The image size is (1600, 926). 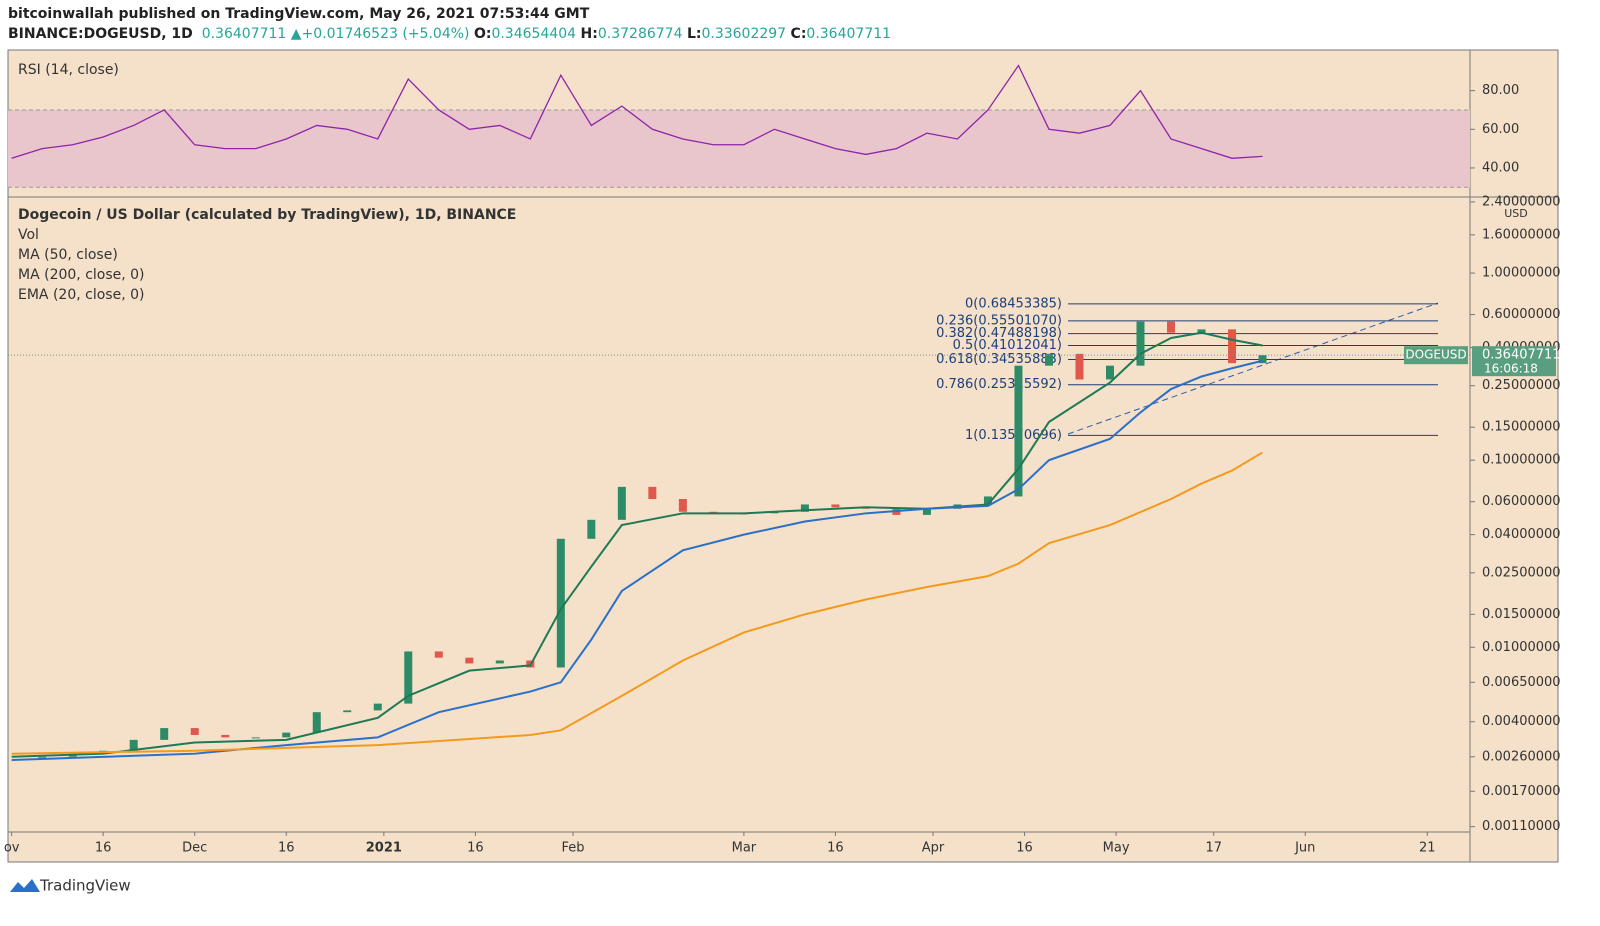 What do you see at coordinates (798, 34) in the screenshot?
I see `c-label: C:` at bounding box center [798, 34].